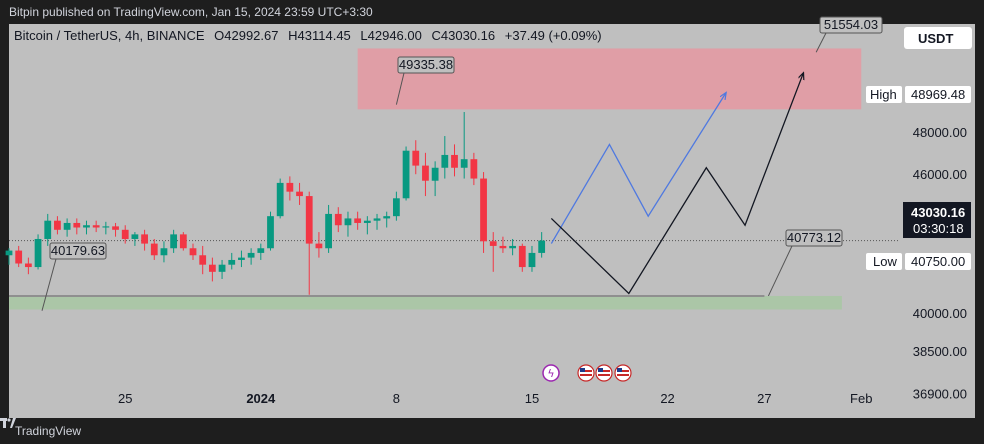  I want to click on currency-button, so click(938, 38).